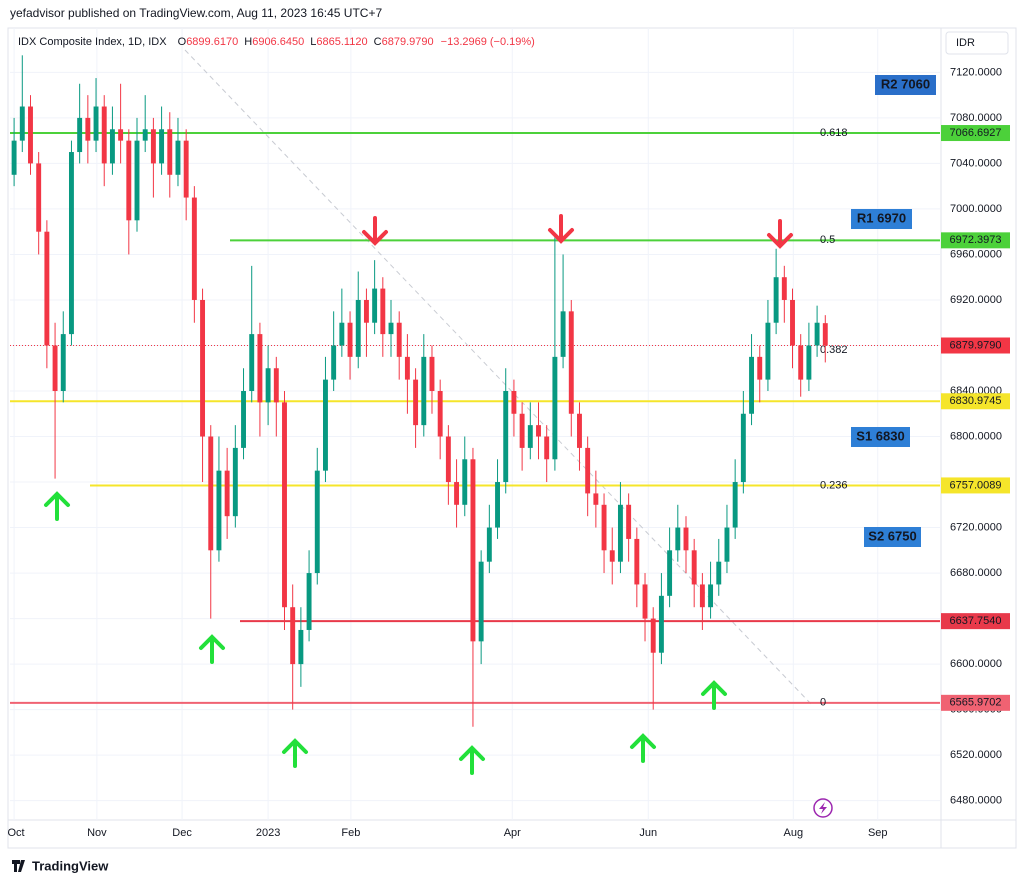 The image size is (1024, 884). What do you see at coordinates (977, 43) in the screenshot?
I see `currency-button` at bounding box center [977, 43].